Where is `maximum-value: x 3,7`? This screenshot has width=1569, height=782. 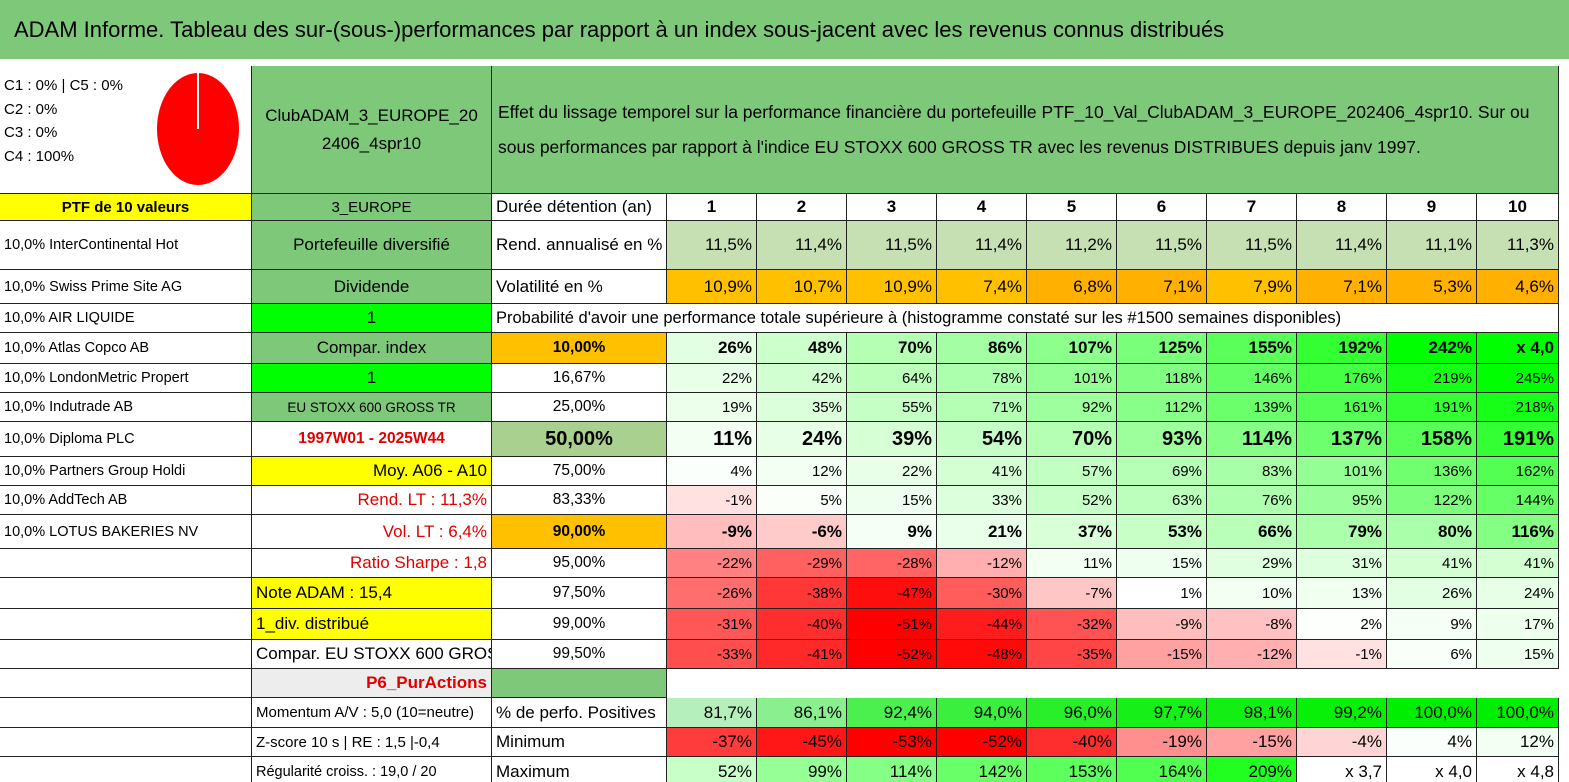
maximum-value: x 3,7 is located at coordinates (1342, 769).